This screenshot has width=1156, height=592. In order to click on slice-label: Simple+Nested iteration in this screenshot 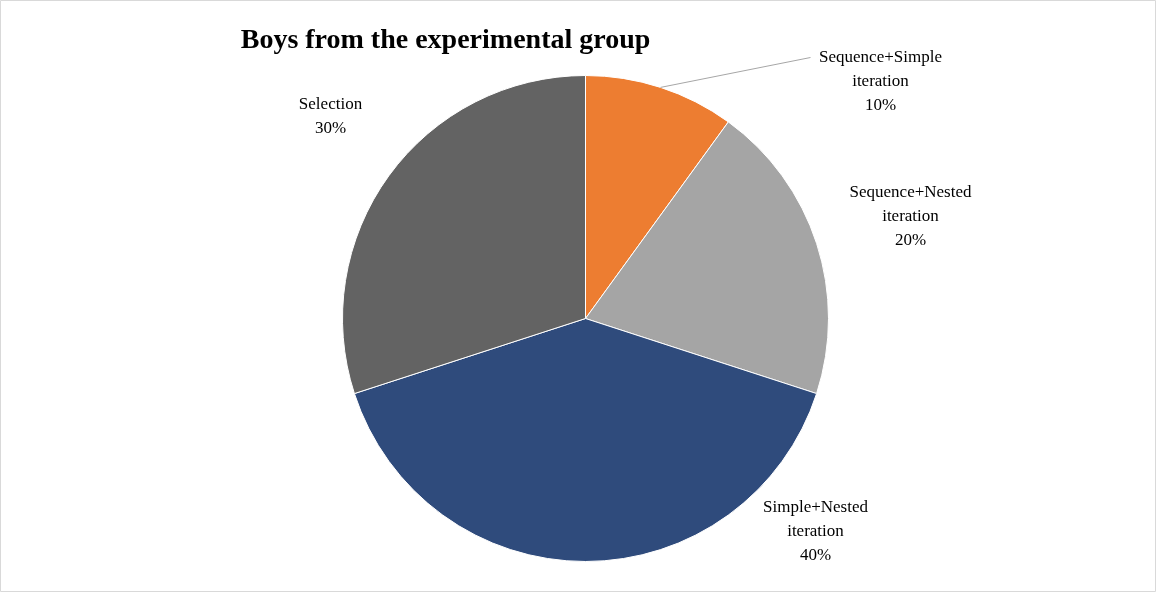, I will do `click(816, 518)`.